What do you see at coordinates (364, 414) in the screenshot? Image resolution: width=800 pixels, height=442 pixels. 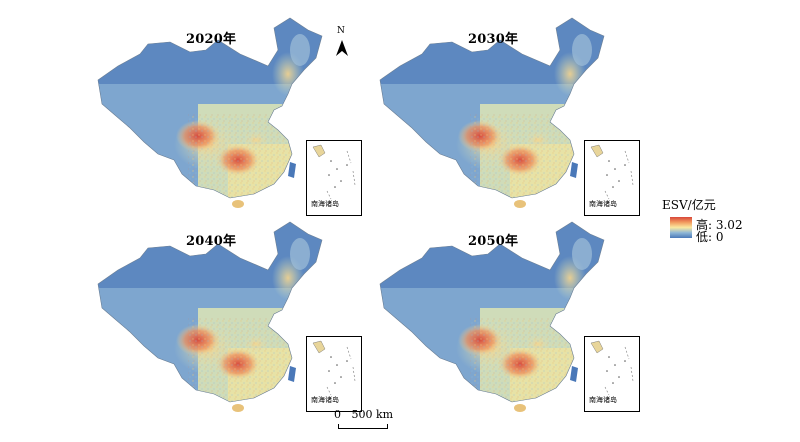 I see `scale-label: 0 500 km` at bounding box center [364, 414].